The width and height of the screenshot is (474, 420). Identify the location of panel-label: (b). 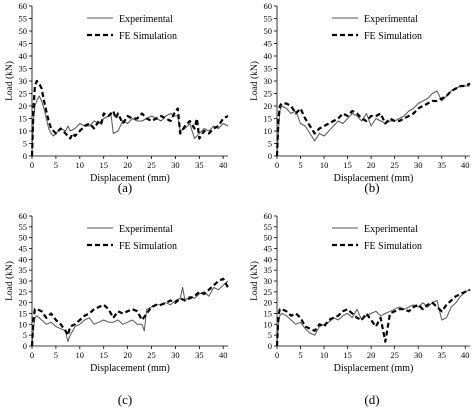
(371, 187).